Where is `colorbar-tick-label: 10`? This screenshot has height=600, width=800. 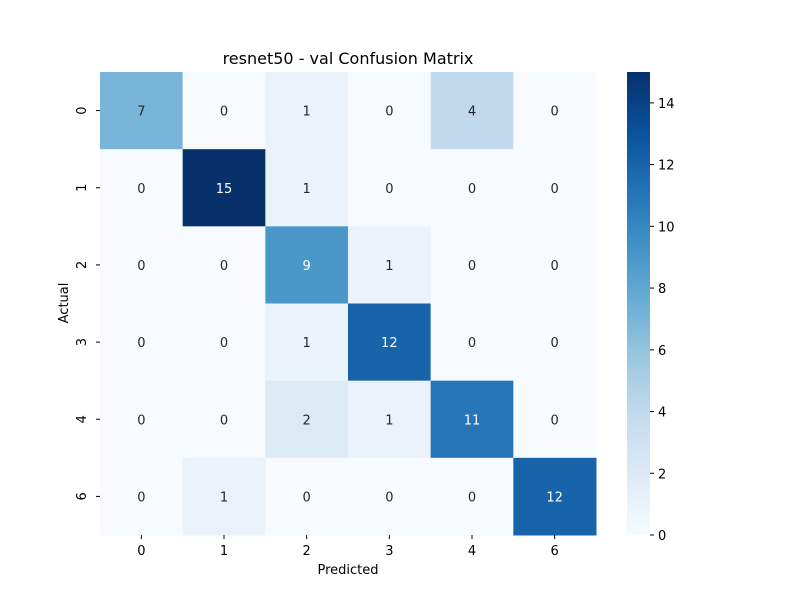
colorbar-tick-label: 10 is located at coordinates (666, 227).